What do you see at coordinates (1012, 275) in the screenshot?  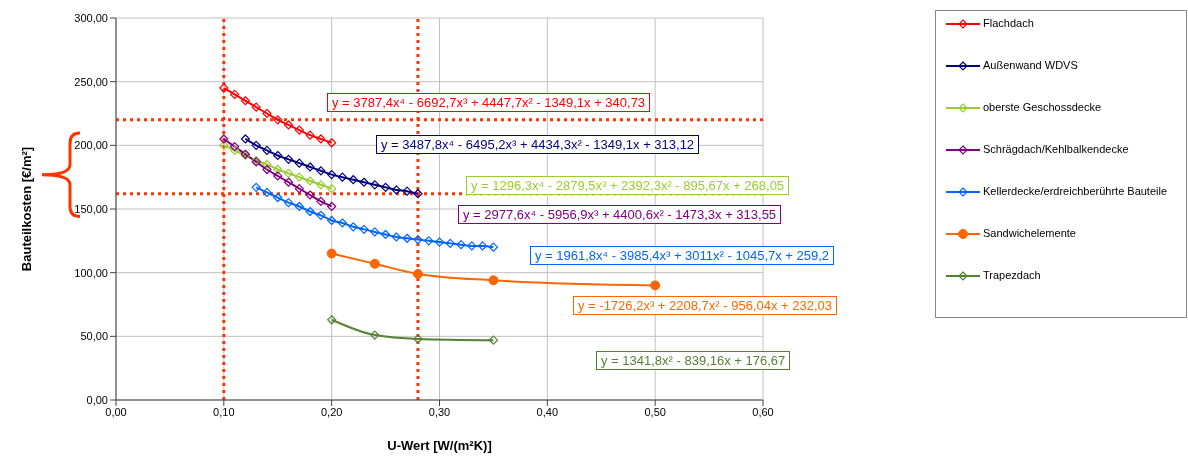 I see `legend-label: Trapezdach` at bounding box center [1012, 275].